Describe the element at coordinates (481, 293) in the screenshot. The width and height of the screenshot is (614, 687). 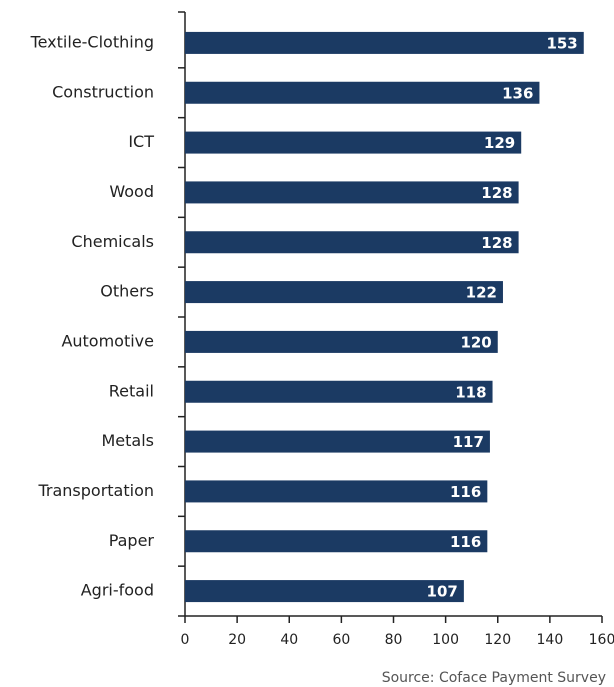
I see `value-label: 122` at that location.